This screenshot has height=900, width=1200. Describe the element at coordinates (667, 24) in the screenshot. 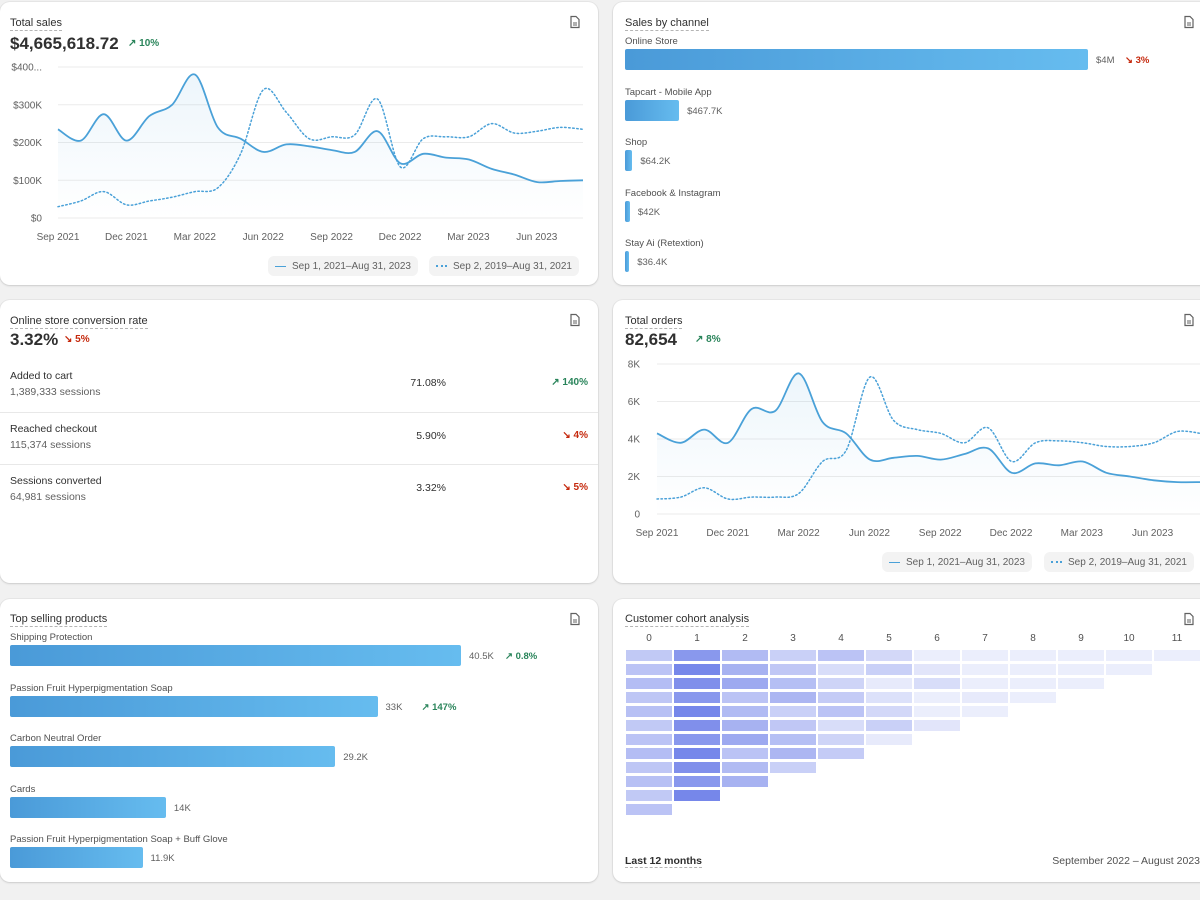

I see `sales-by-channel-title: Sales by channel` at that location.